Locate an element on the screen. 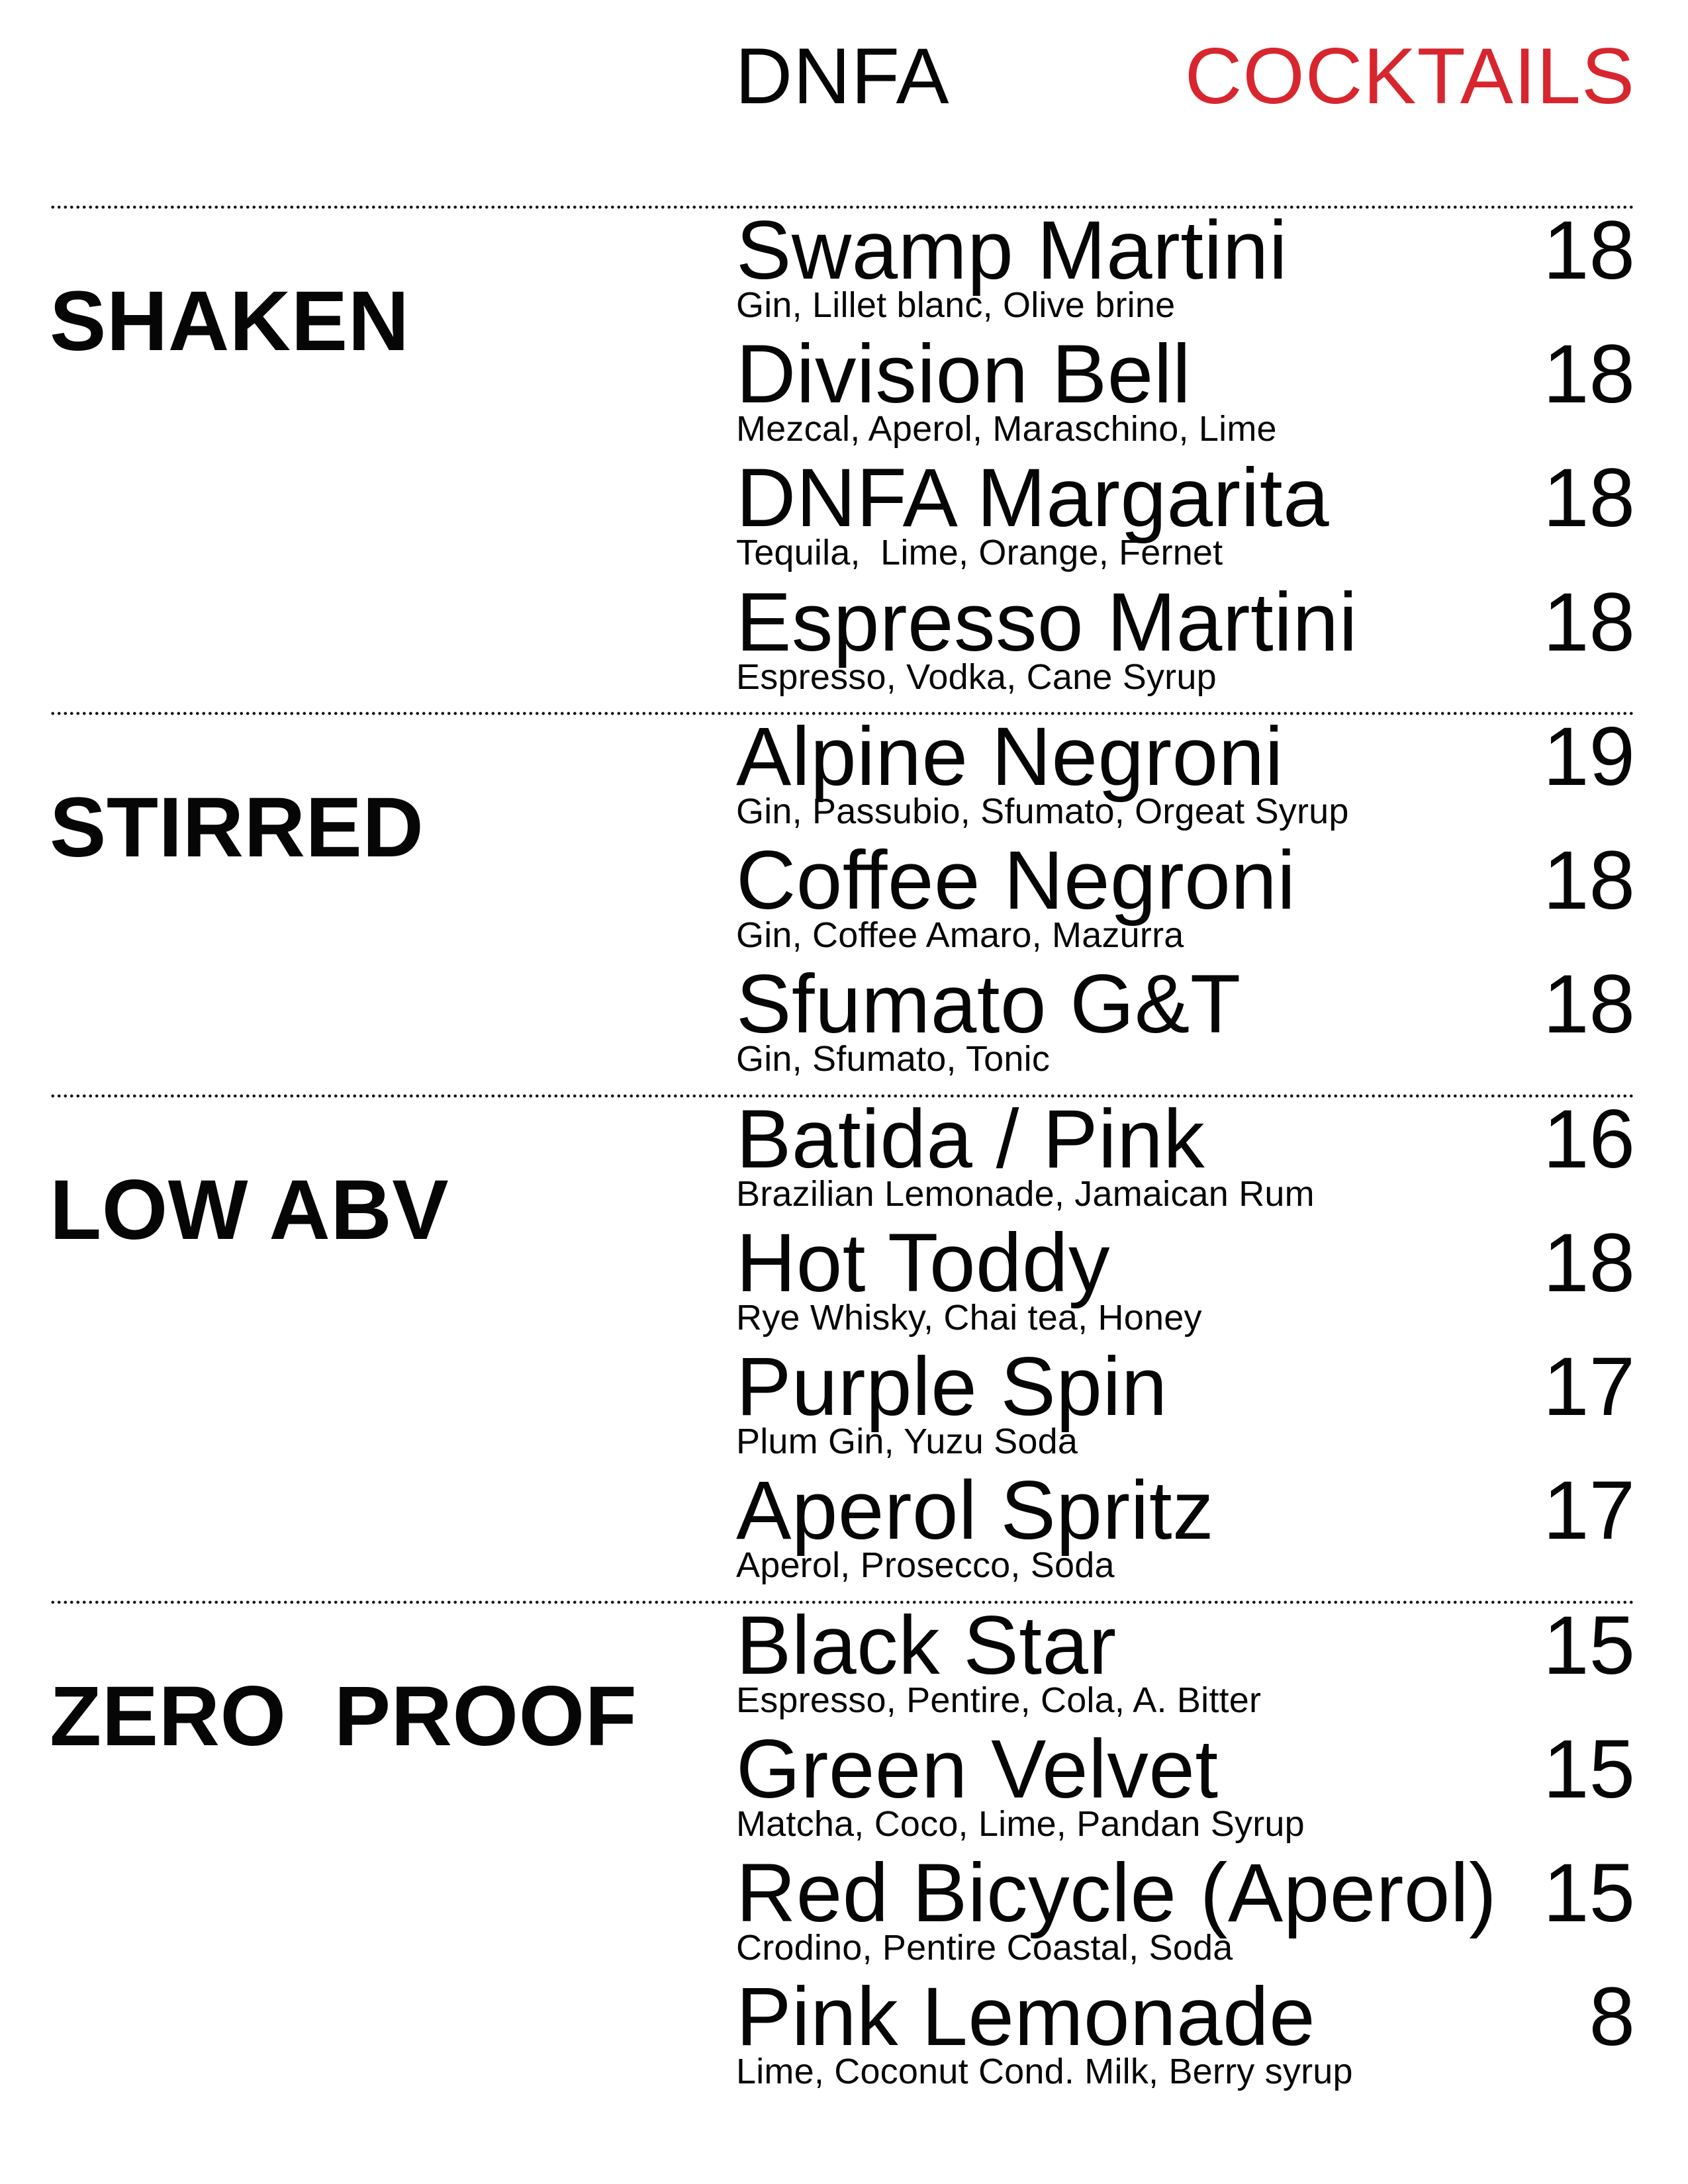 The width and height of the screenshot is (1688, 2184). menu-item-head: Aperol Spritz 17 is located at coordinates (1185, 1511).